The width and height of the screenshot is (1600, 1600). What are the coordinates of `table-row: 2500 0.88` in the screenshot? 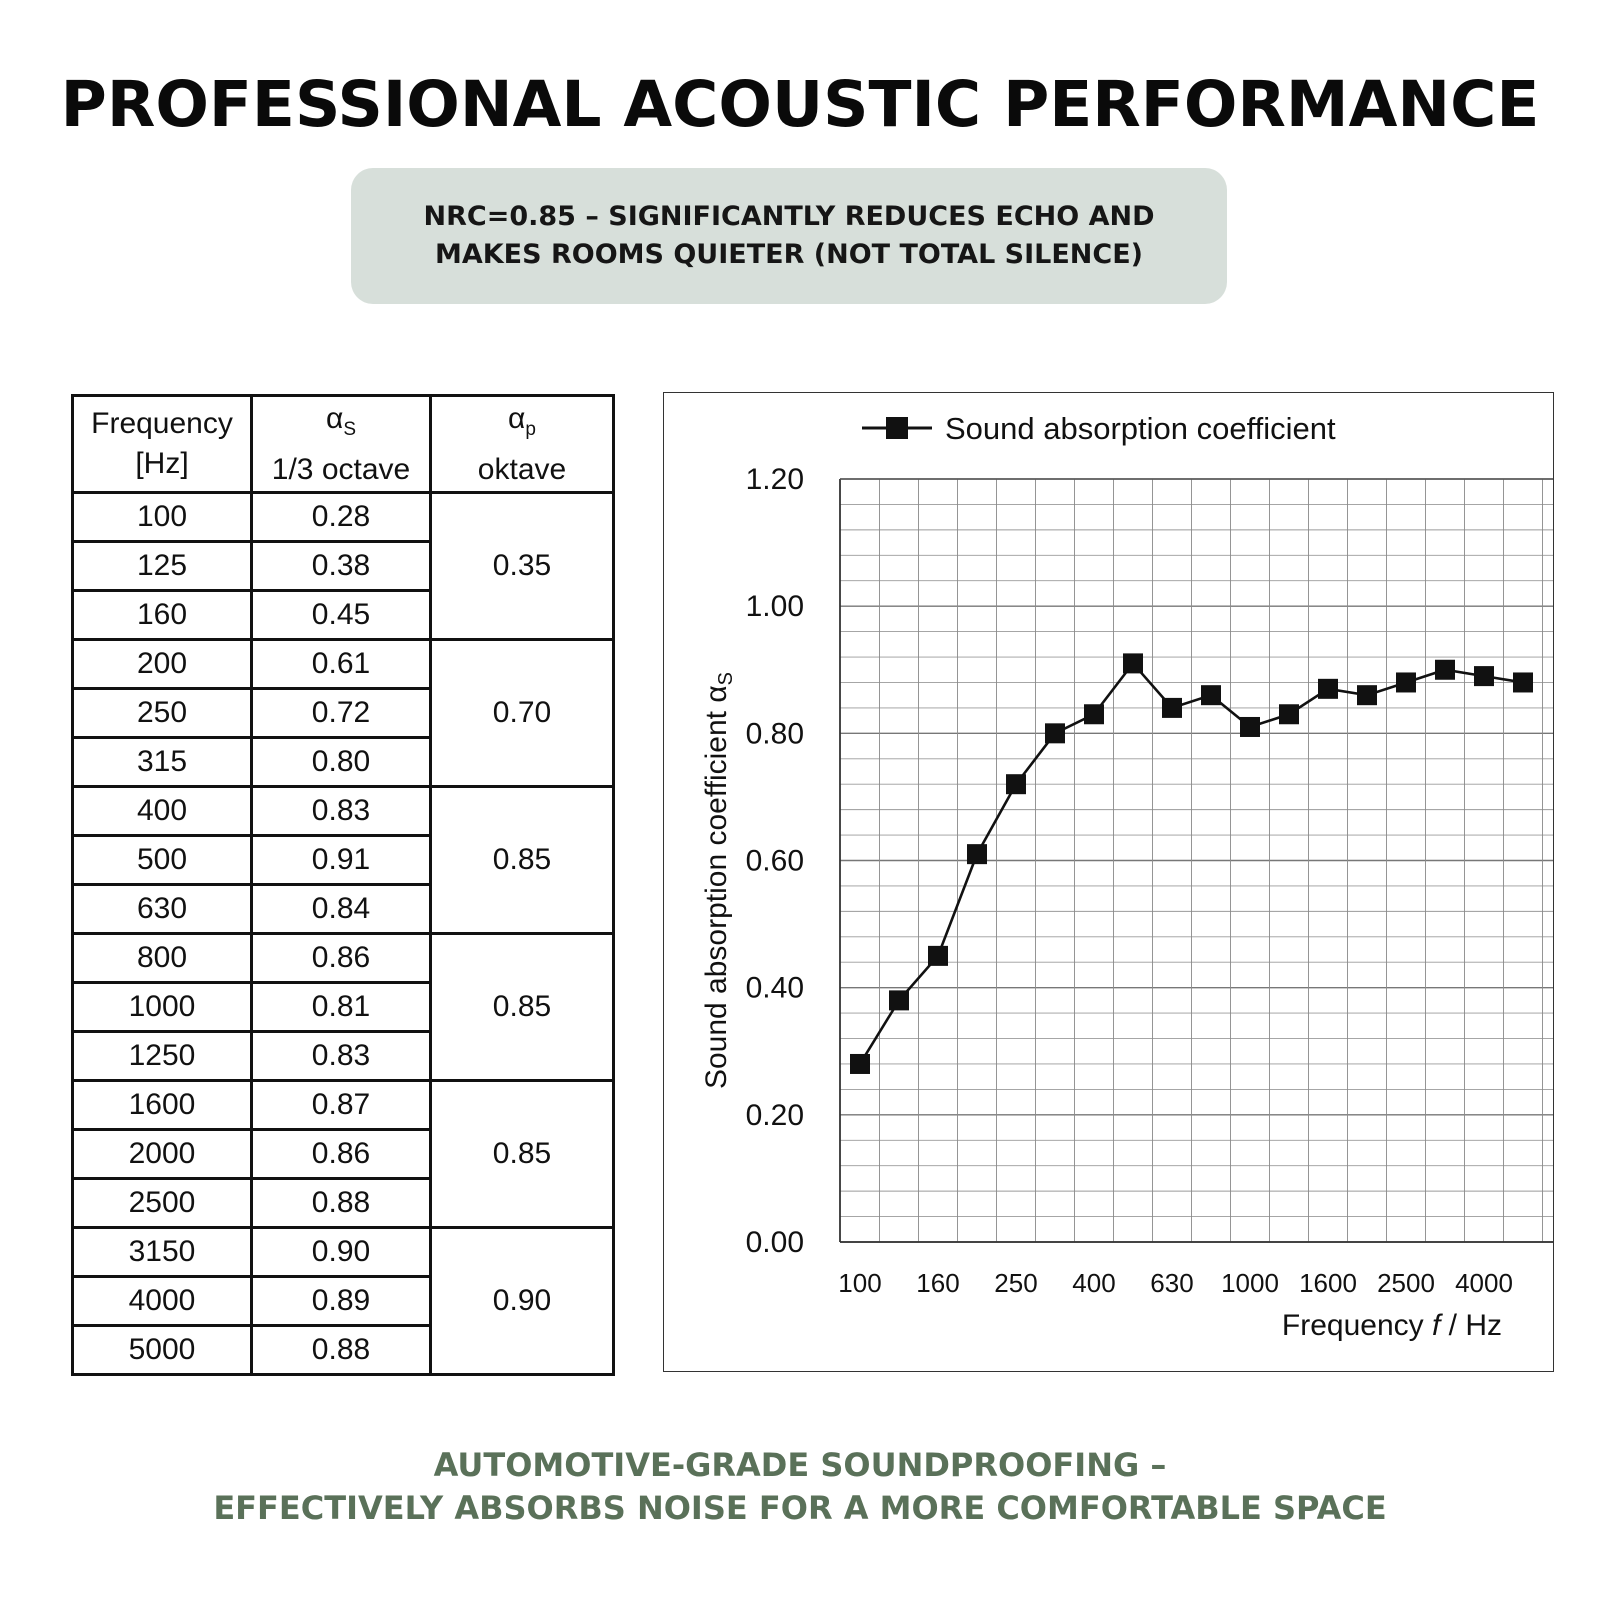 It's located at (342, 1203).